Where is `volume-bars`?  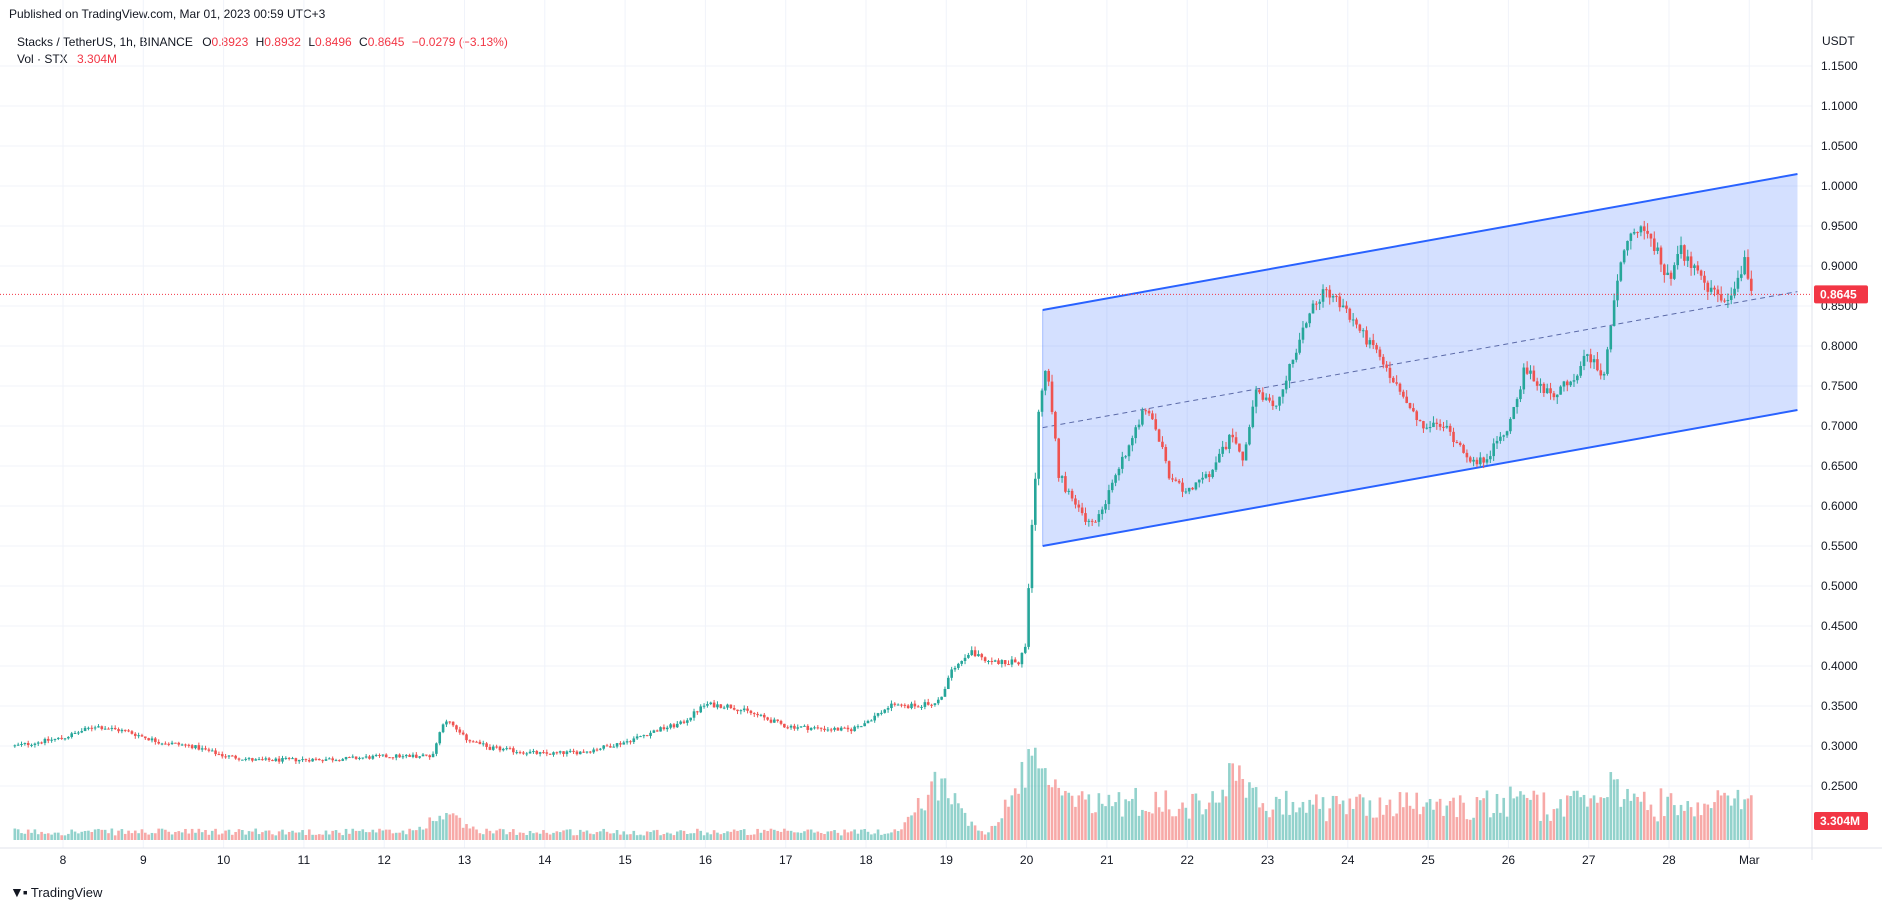 volume-bars is located at coordinates (883, 793).